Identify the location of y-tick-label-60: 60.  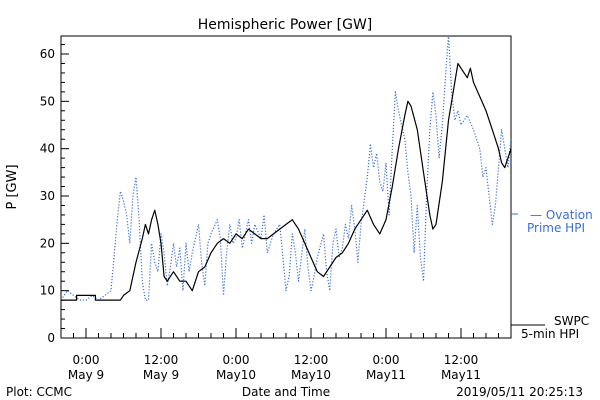
(47, 54).